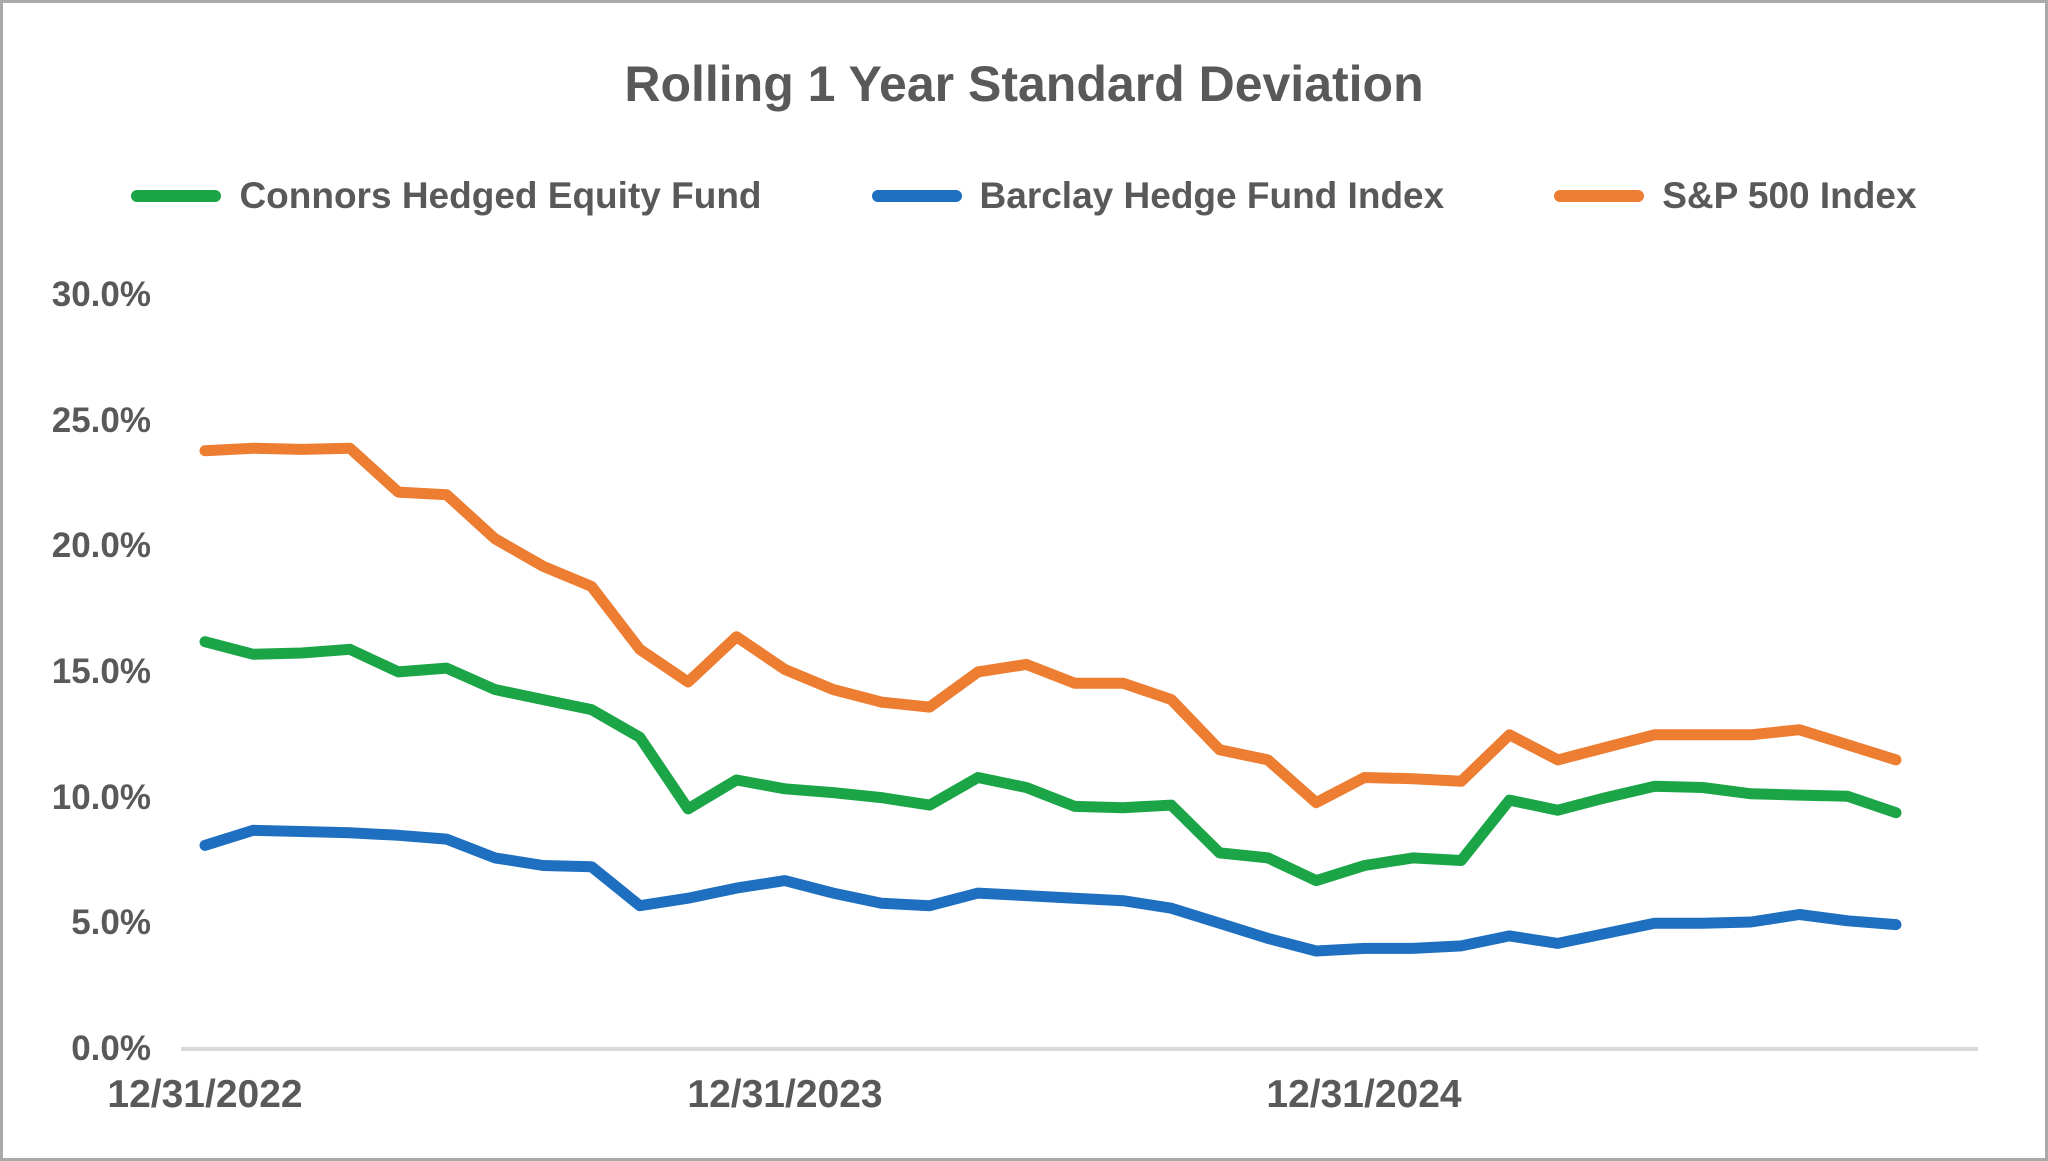 The height and width of the screenshot is (1161, 2048). I want to click on y-tick-25: 25.0%, so click(101, 420).